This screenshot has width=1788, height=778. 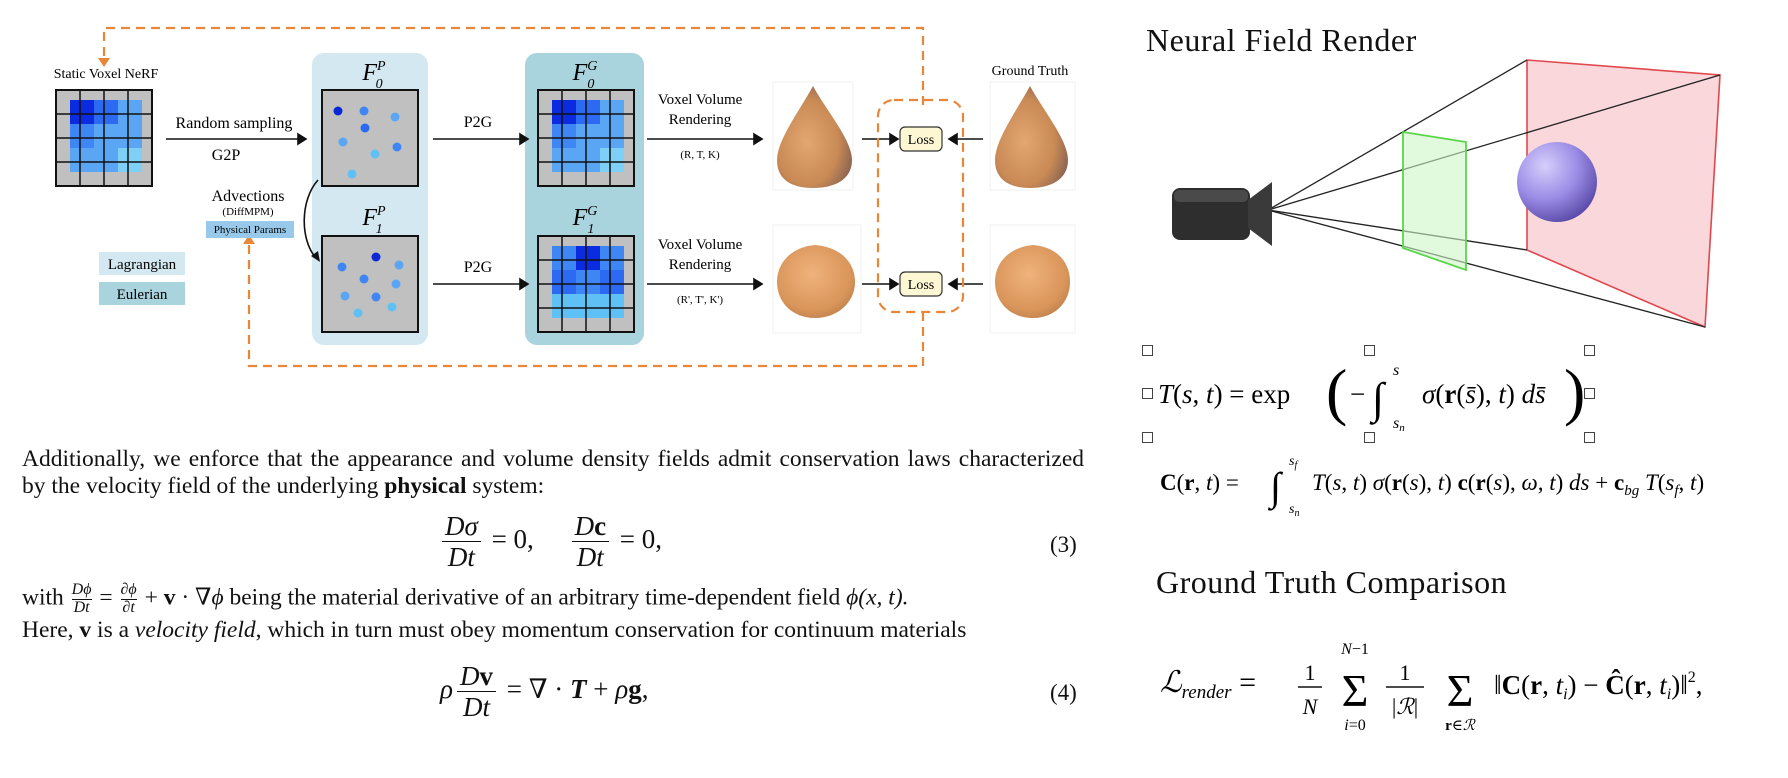 What do you see at coordinates (1032, 281) in the screenshot?
I see `gt-blob-bottom` at bounding box center [1032, 281].